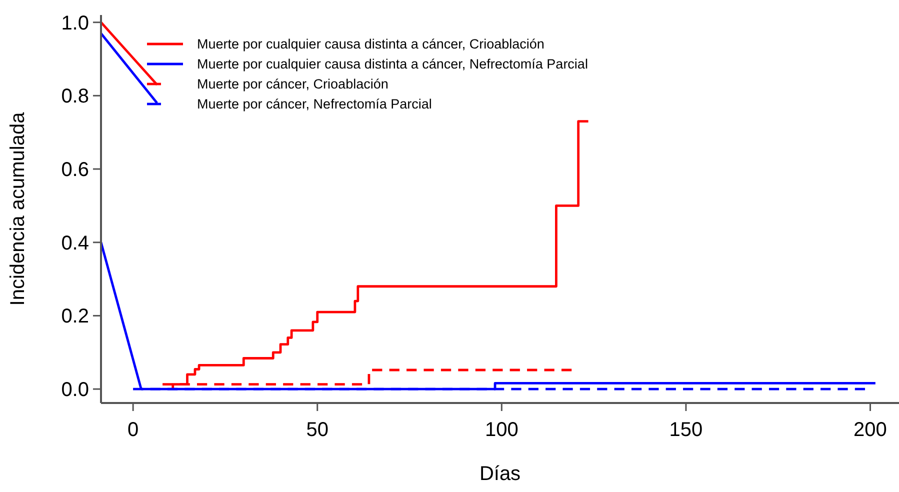  Describe the element at coordinates (75, 23) in the screenshot. I see `y-tick-label: 1.0` at that location.